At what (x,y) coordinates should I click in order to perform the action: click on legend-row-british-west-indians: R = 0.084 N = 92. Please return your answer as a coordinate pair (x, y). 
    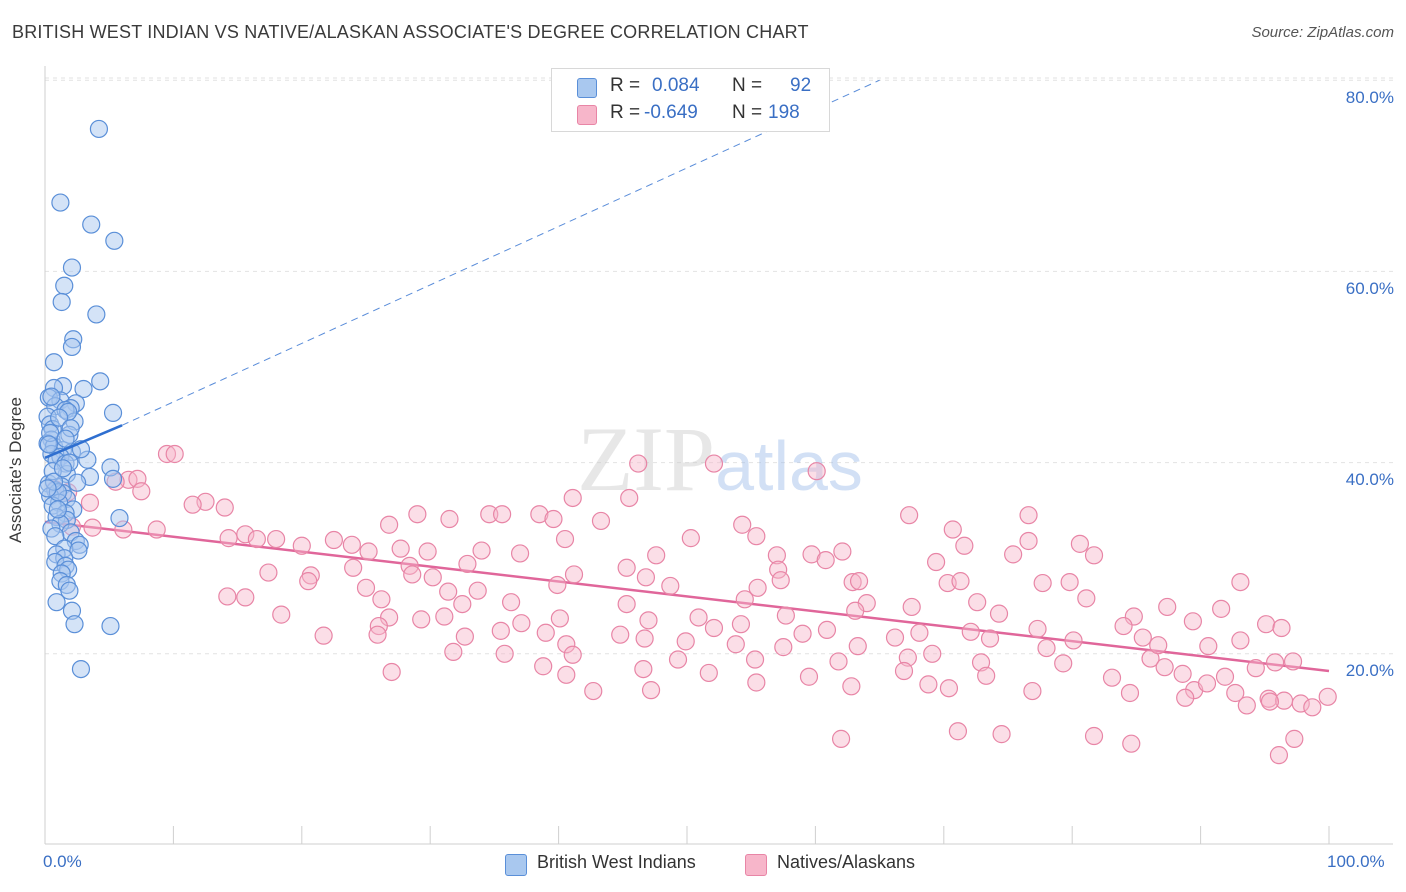
    Looking at the image, I should click on (690, 89).